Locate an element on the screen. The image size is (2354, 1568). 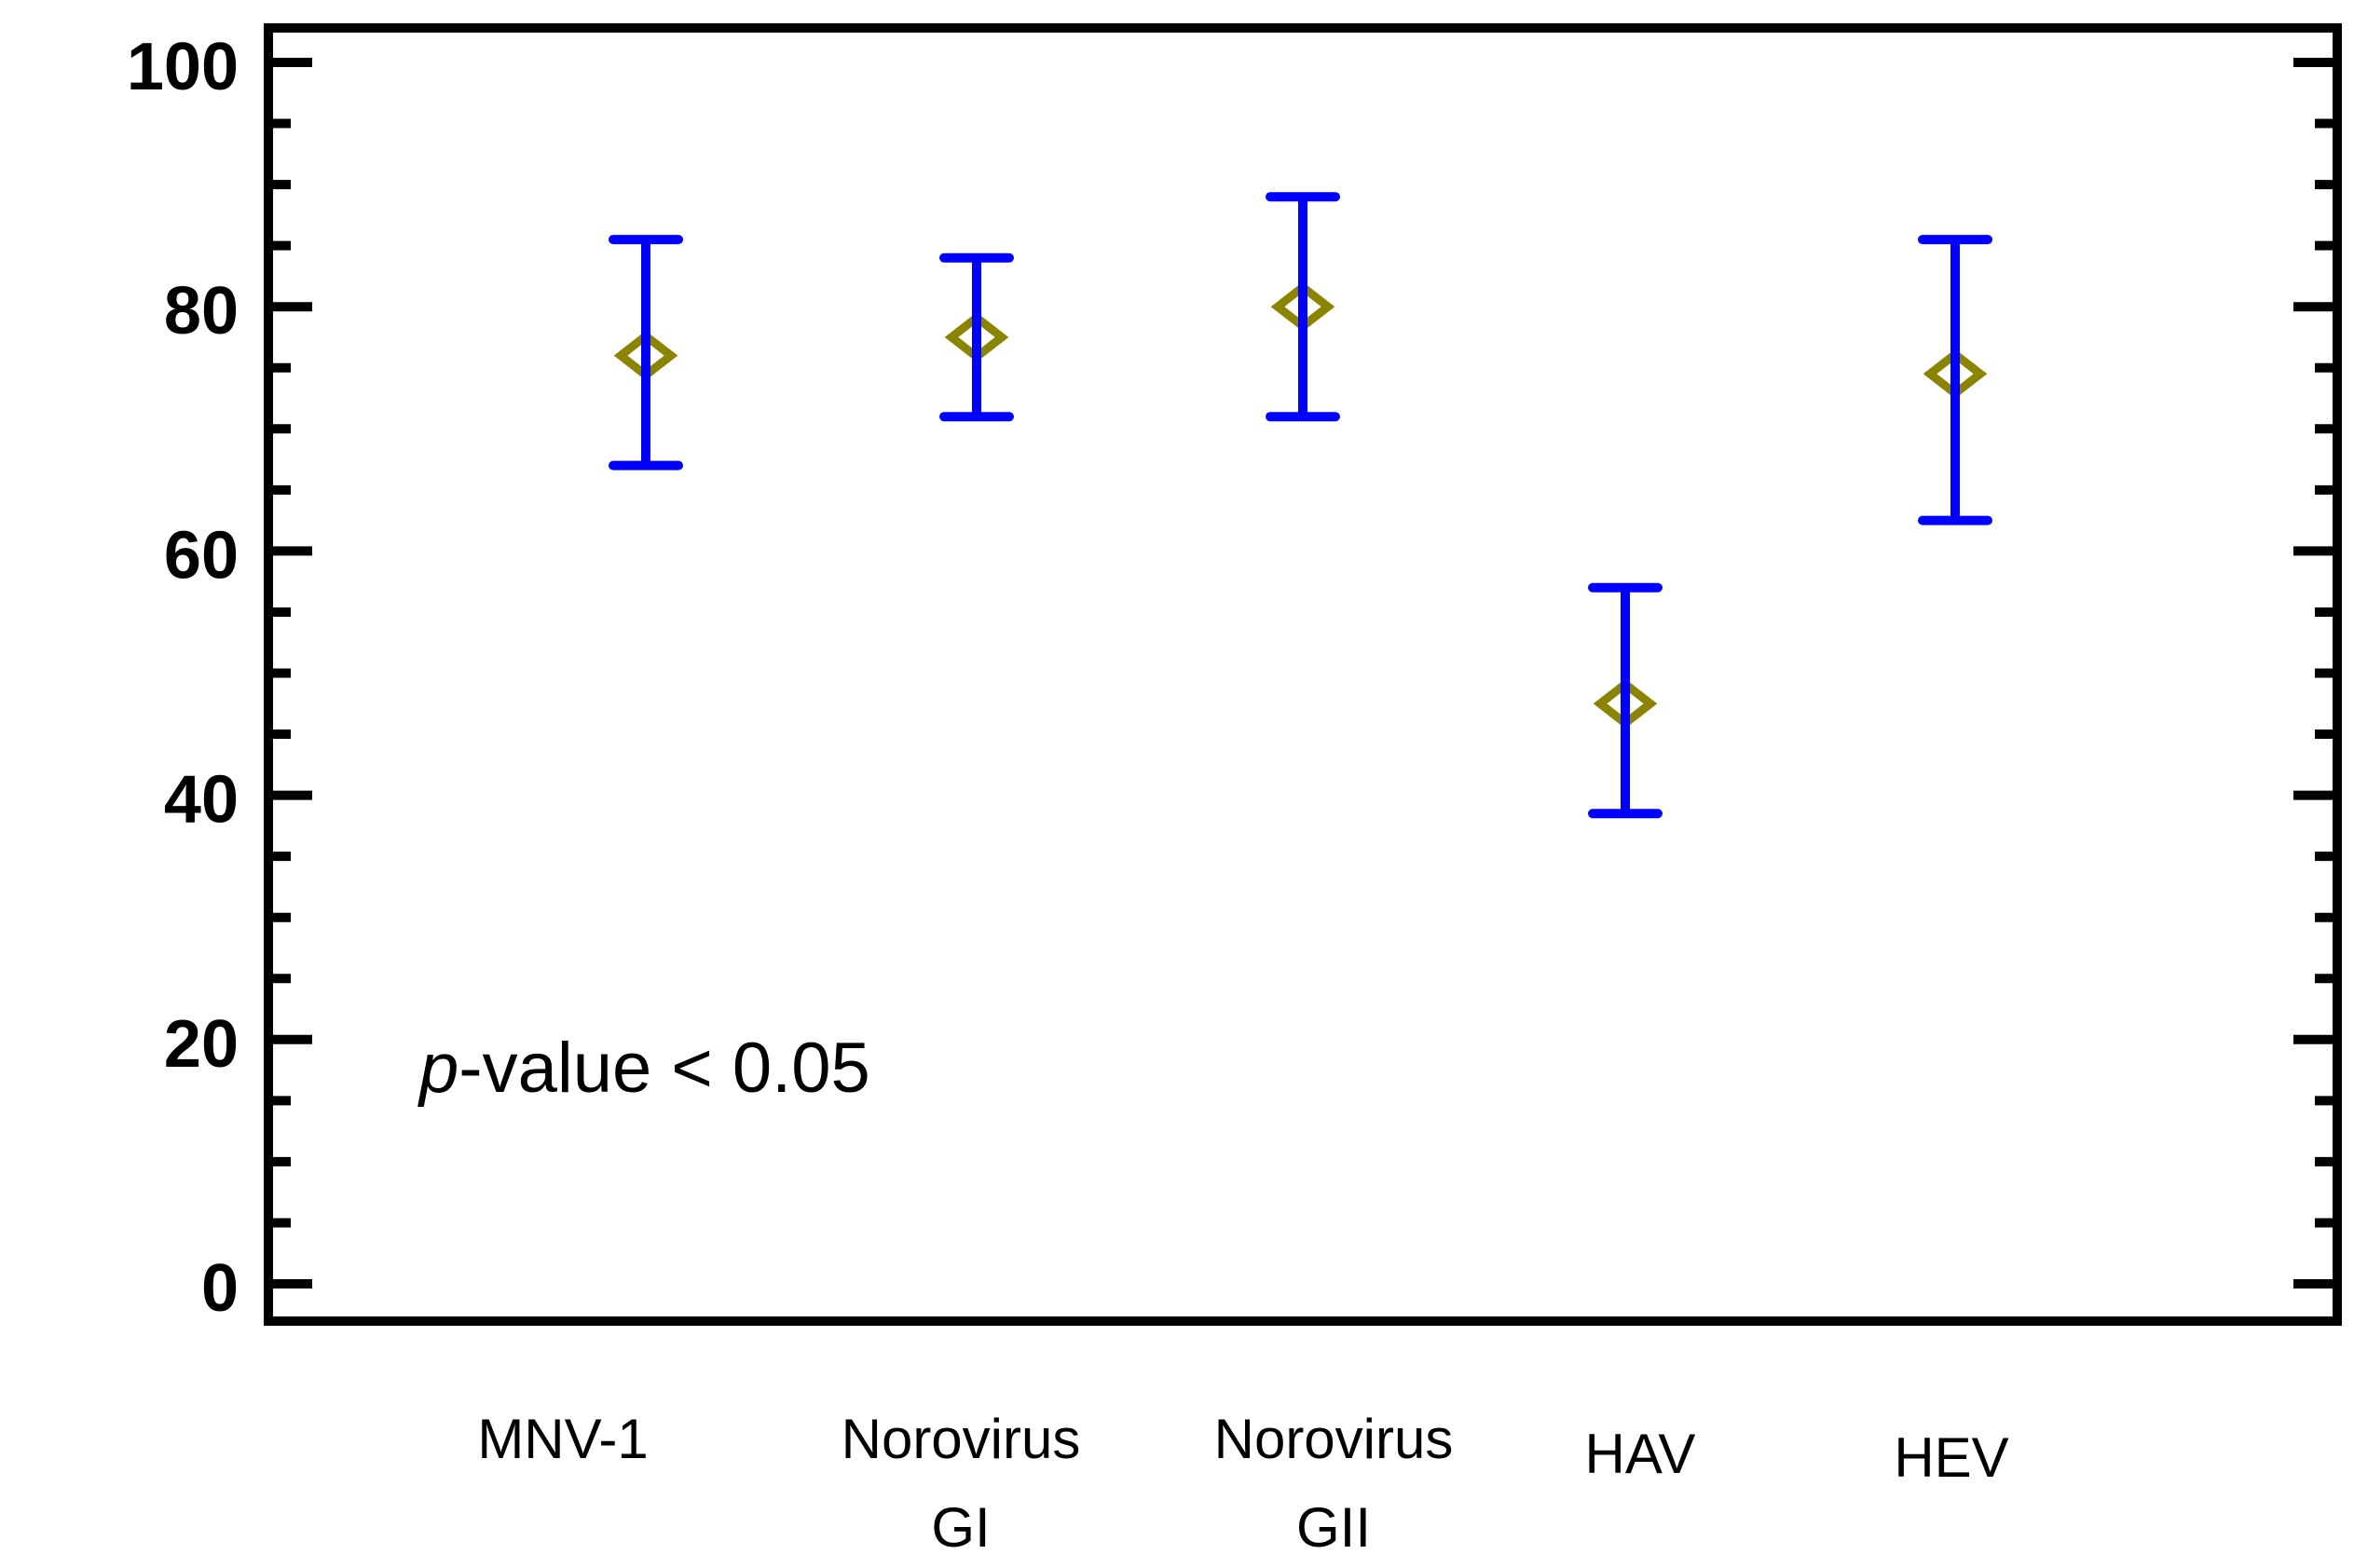
x-category-label: HEV is located at coordinates (1951, 1457).